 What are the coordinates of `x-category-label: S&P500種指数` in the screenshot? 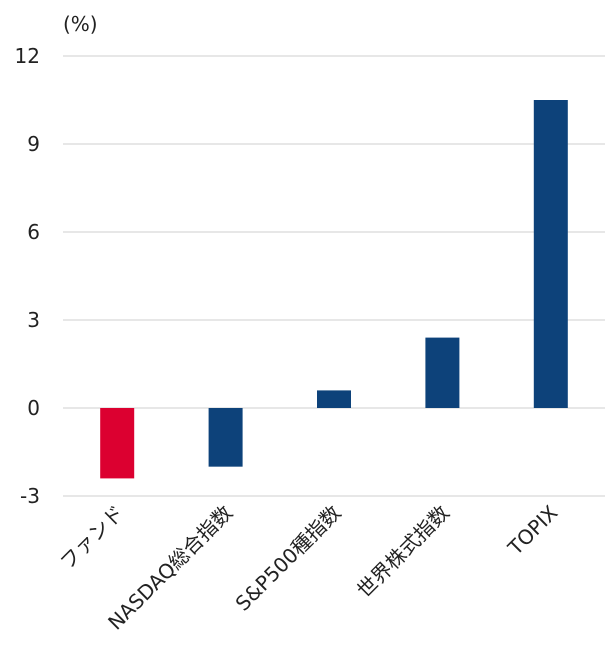 It's located at (288, 558).